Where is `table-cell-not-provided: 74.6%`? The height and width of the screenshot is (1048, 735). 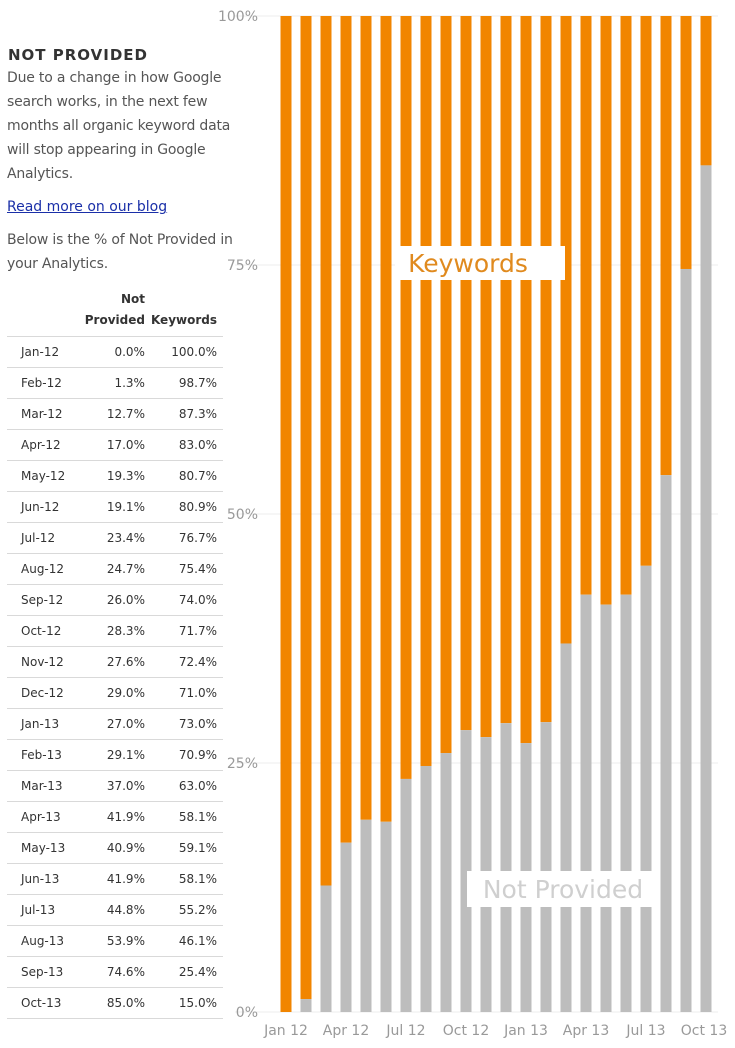
table-cell-not-provided: 74.6% is located at coordinates (112, 972).